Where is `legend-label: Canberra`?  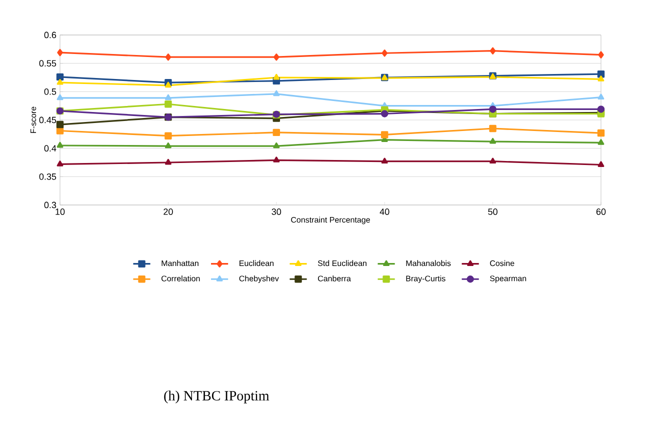
legend-label: Canberra is located at coordinates (334, 278).